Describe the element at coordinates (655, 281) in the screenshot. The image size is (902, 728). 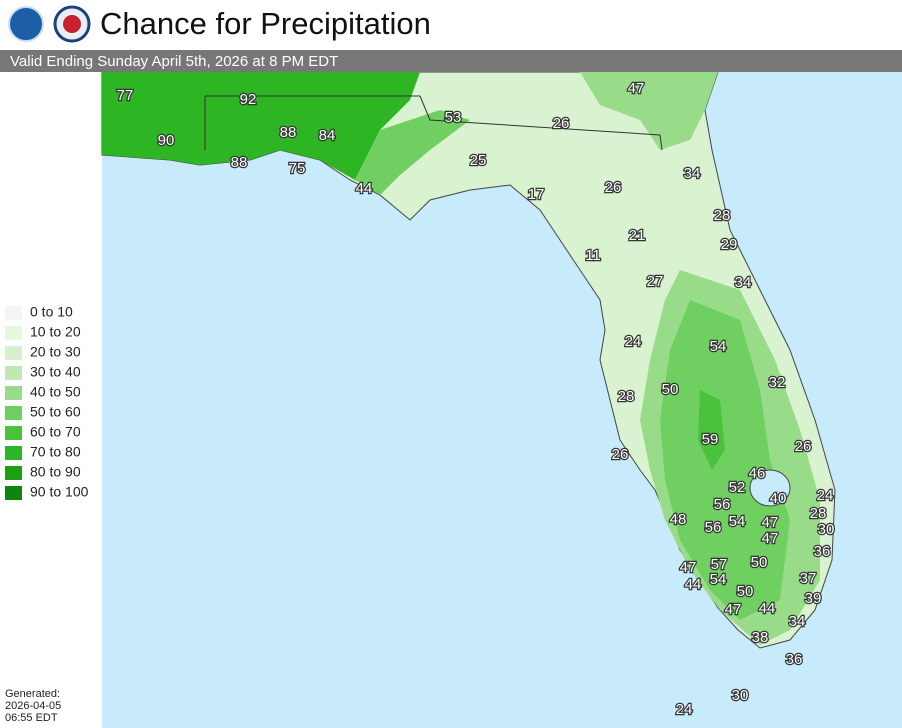
I see `map-label: 27` at that location.